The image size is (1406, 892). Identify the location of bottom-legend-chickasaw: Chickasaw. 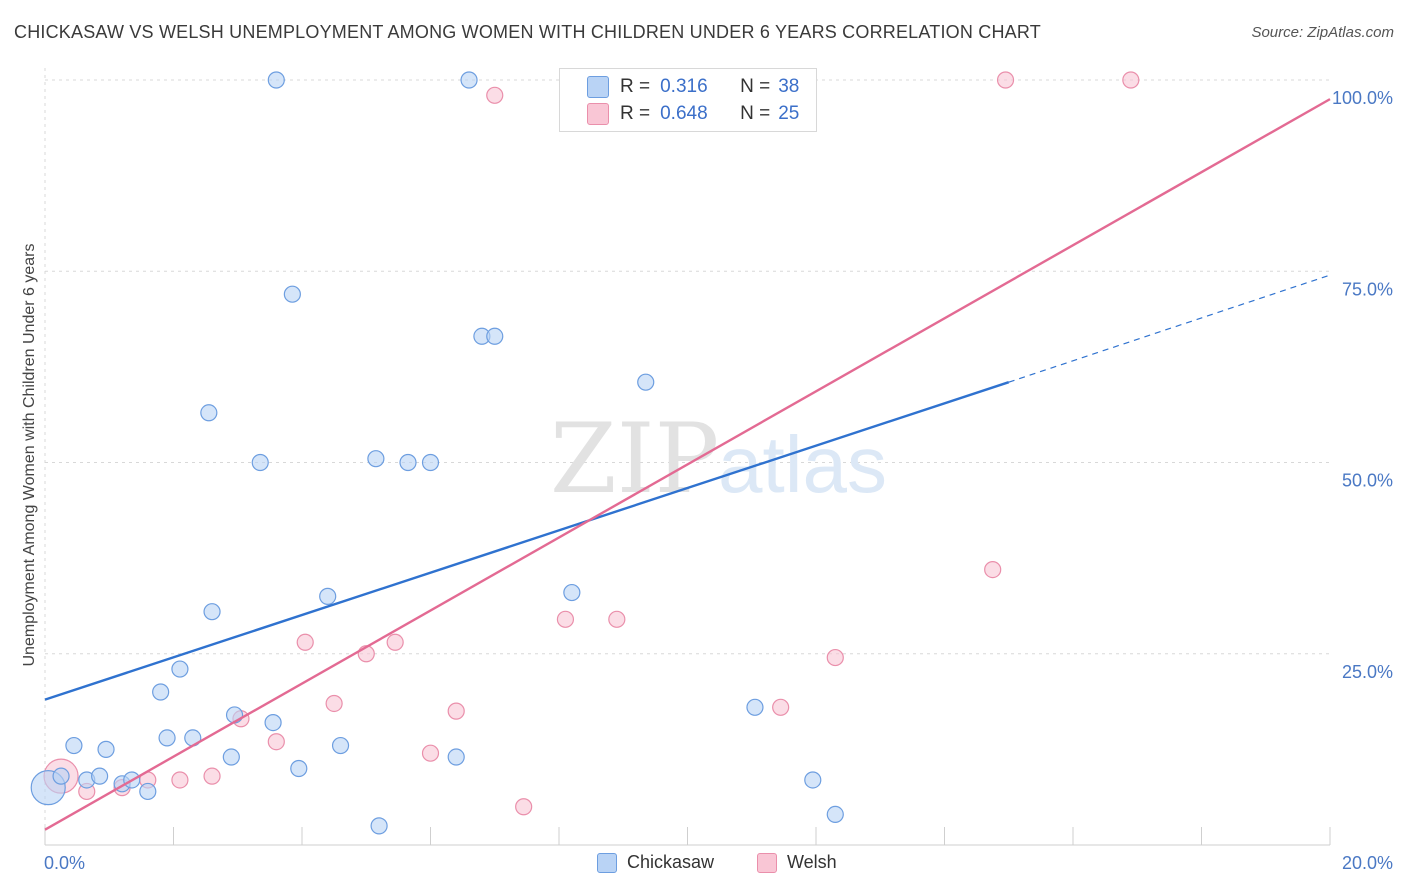
(655, 862).